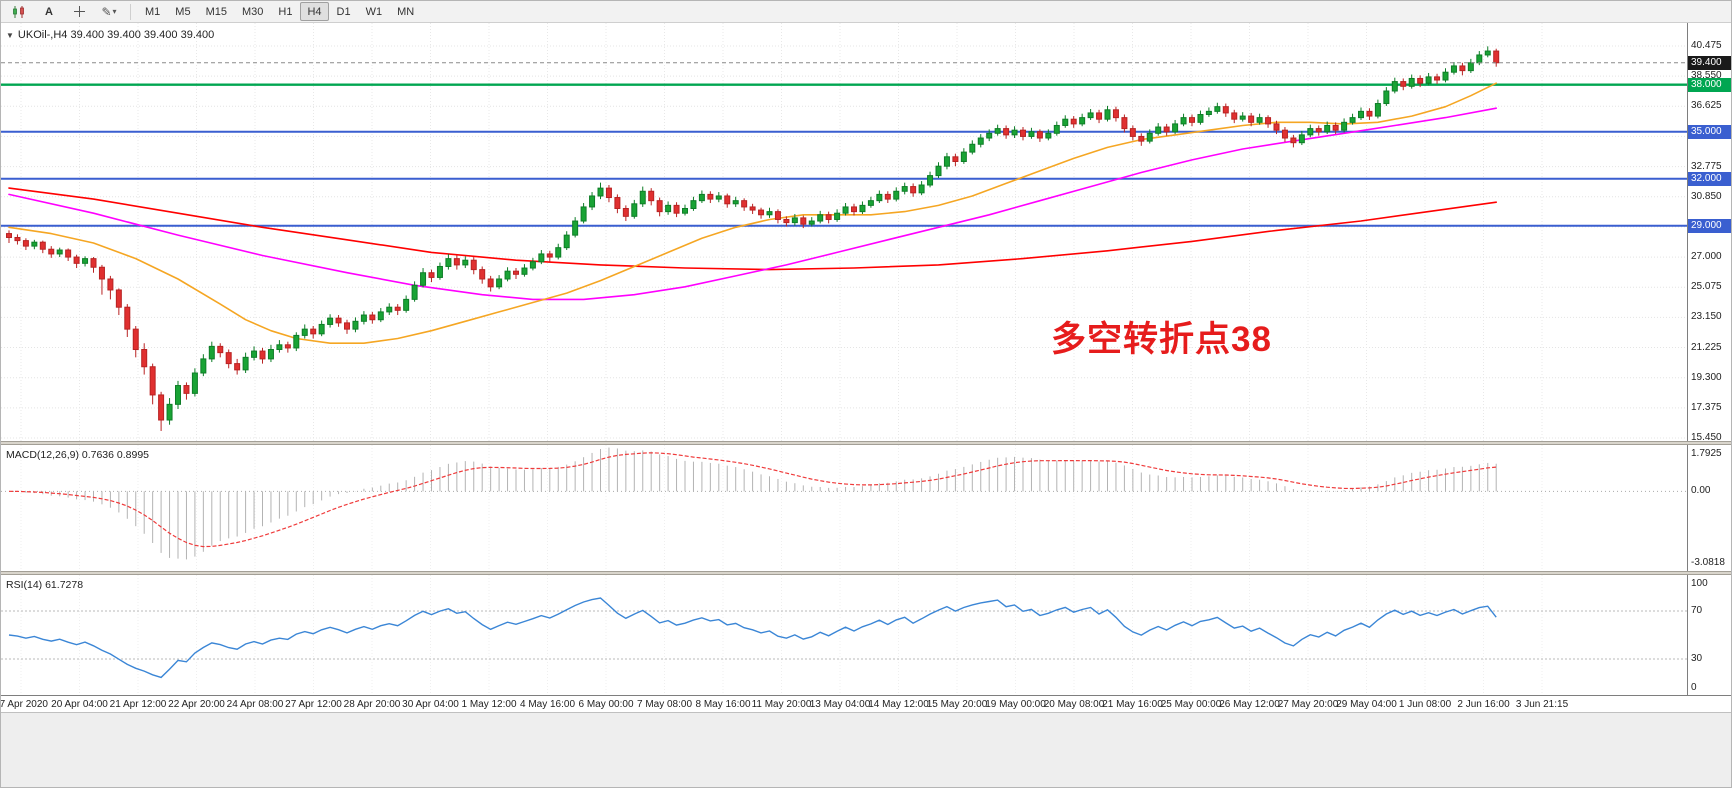 Image resolution: width=1732 pixels, height=788 pixels. I want to click on time-axis-label: 1 Jun 08:00, so click(1425, 704).